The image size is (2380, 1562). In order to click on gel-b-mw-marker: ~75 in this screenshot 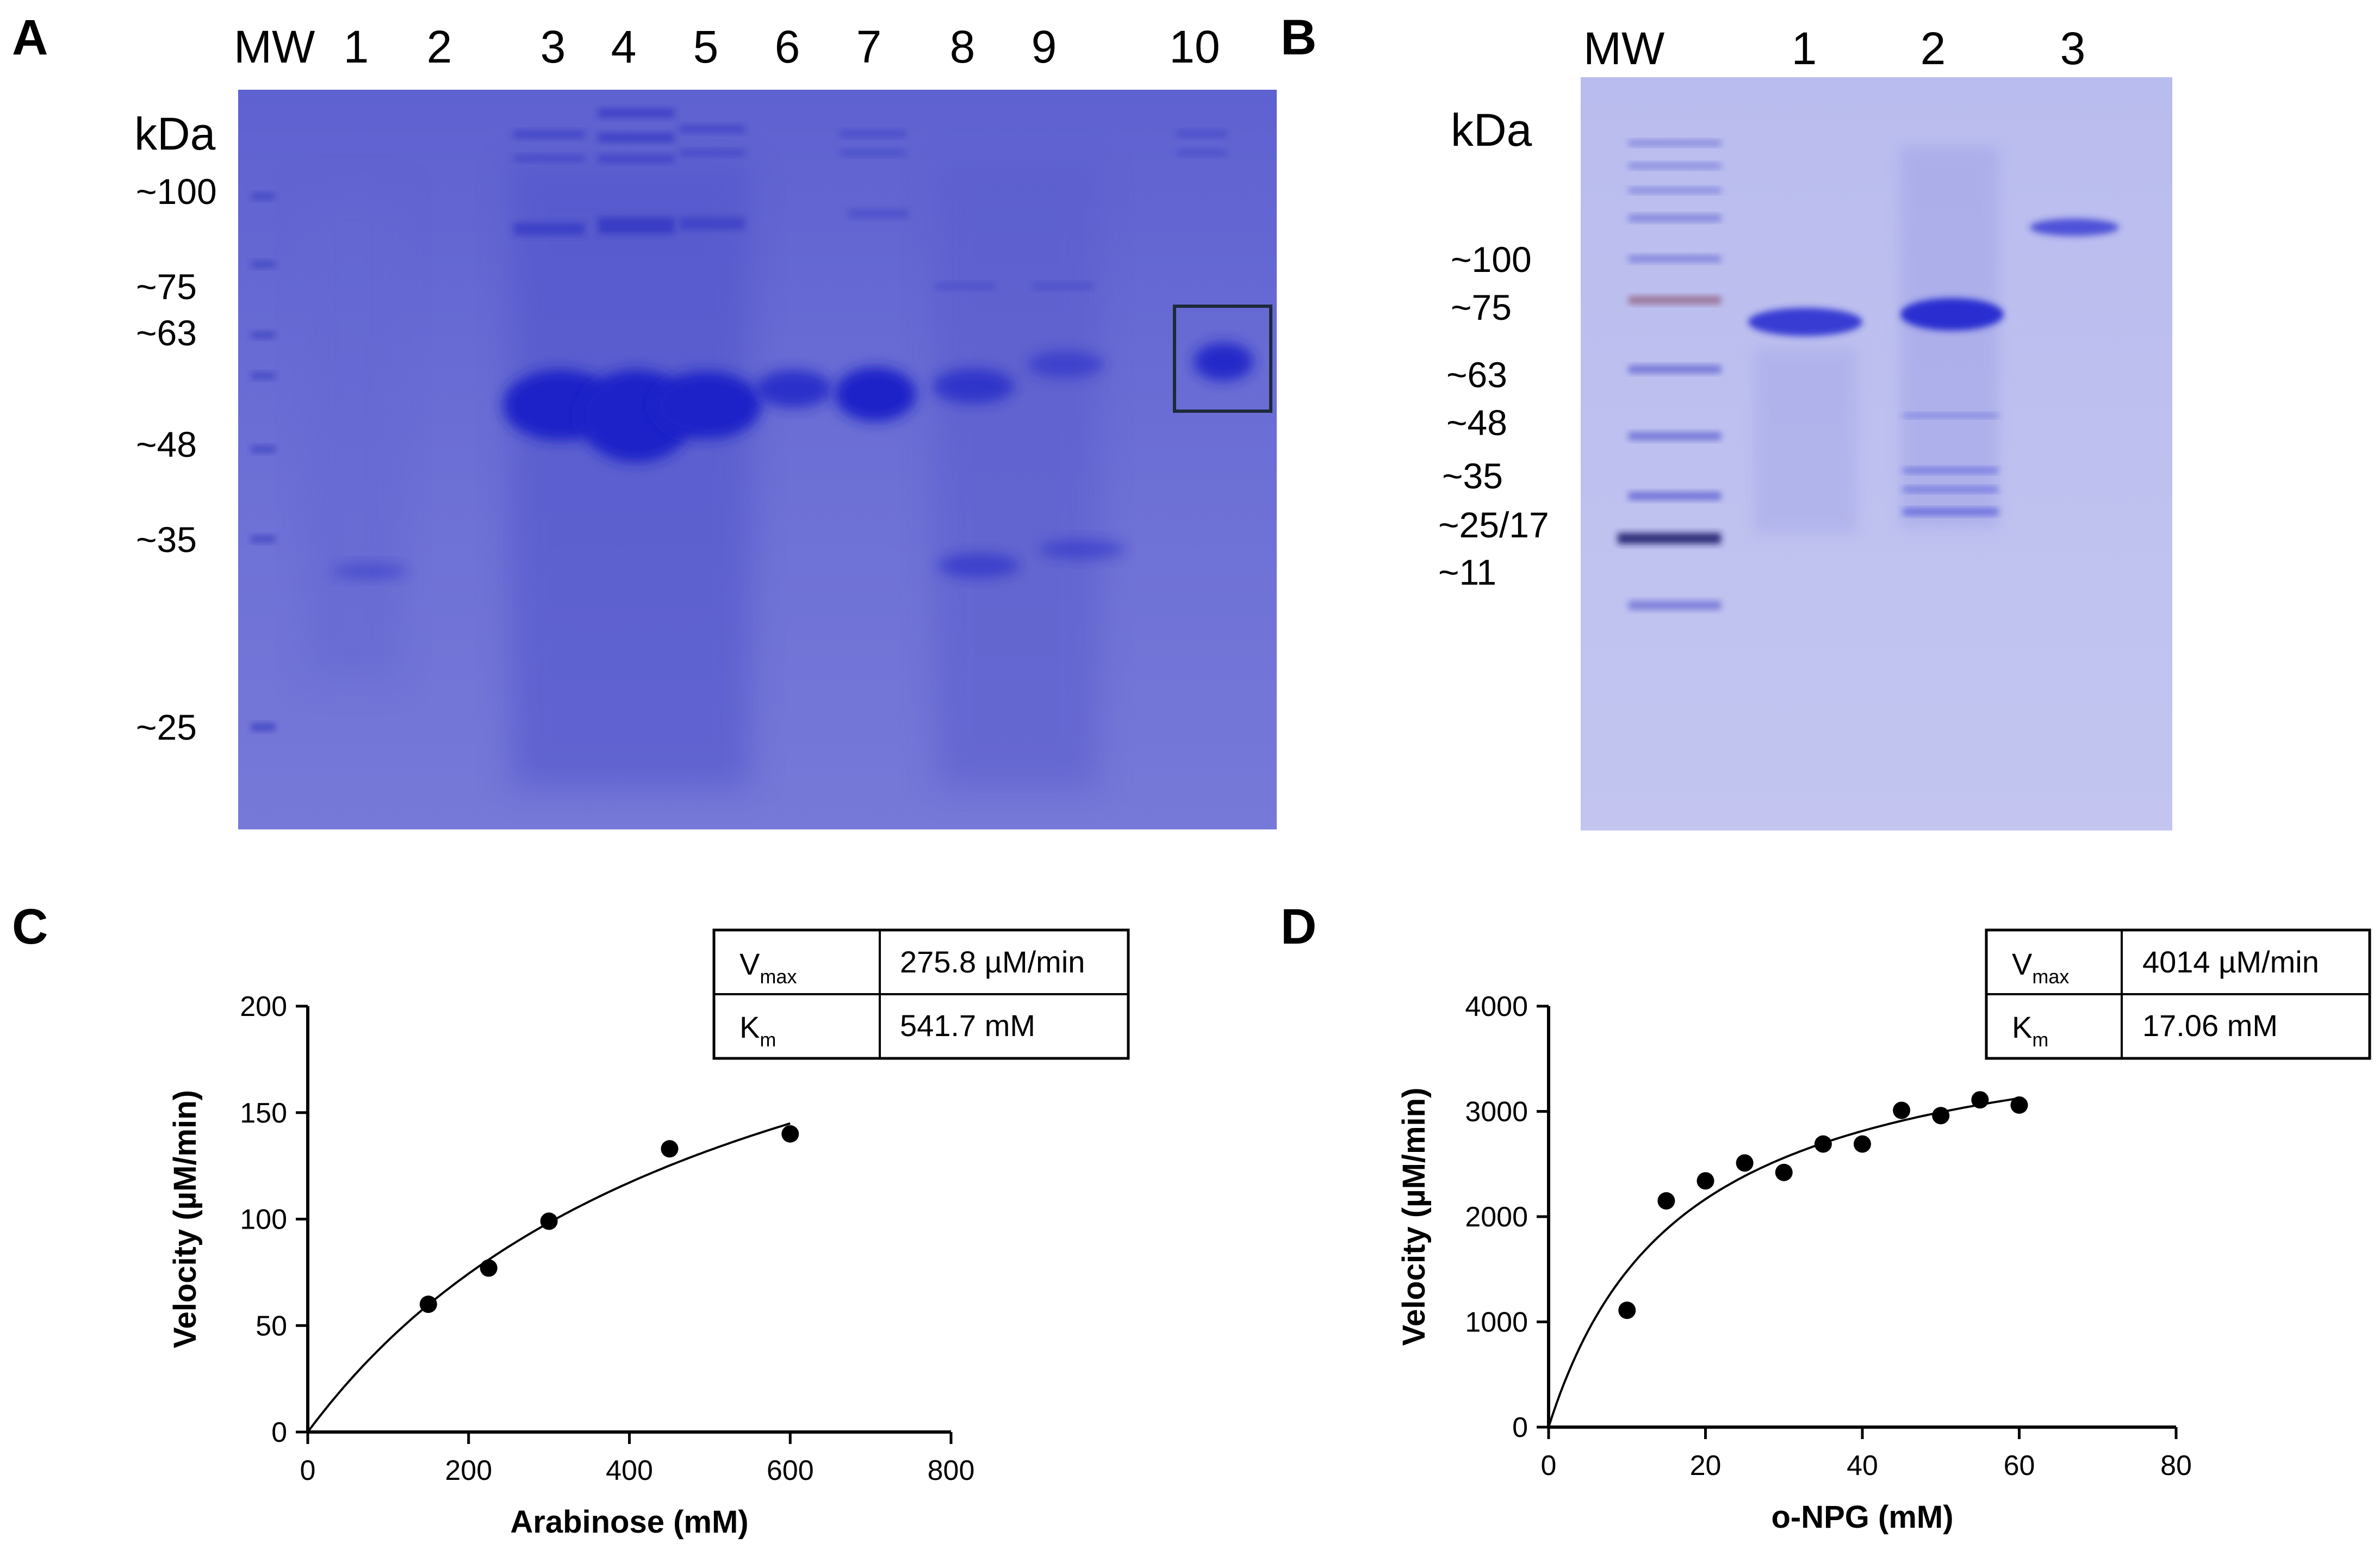, I will do `click(1481, 307)`.